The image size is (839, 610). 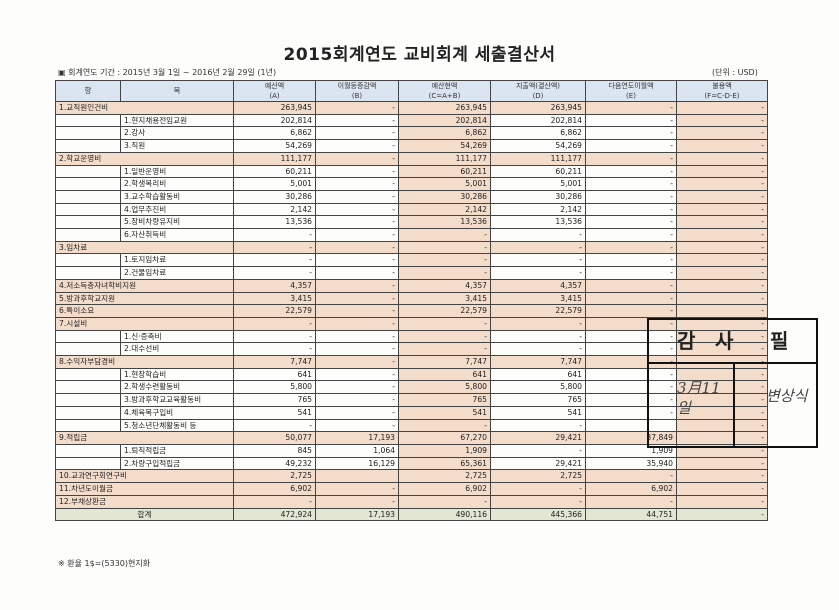 I want to click on value-a: 4,357, so click(x=274, y=285).